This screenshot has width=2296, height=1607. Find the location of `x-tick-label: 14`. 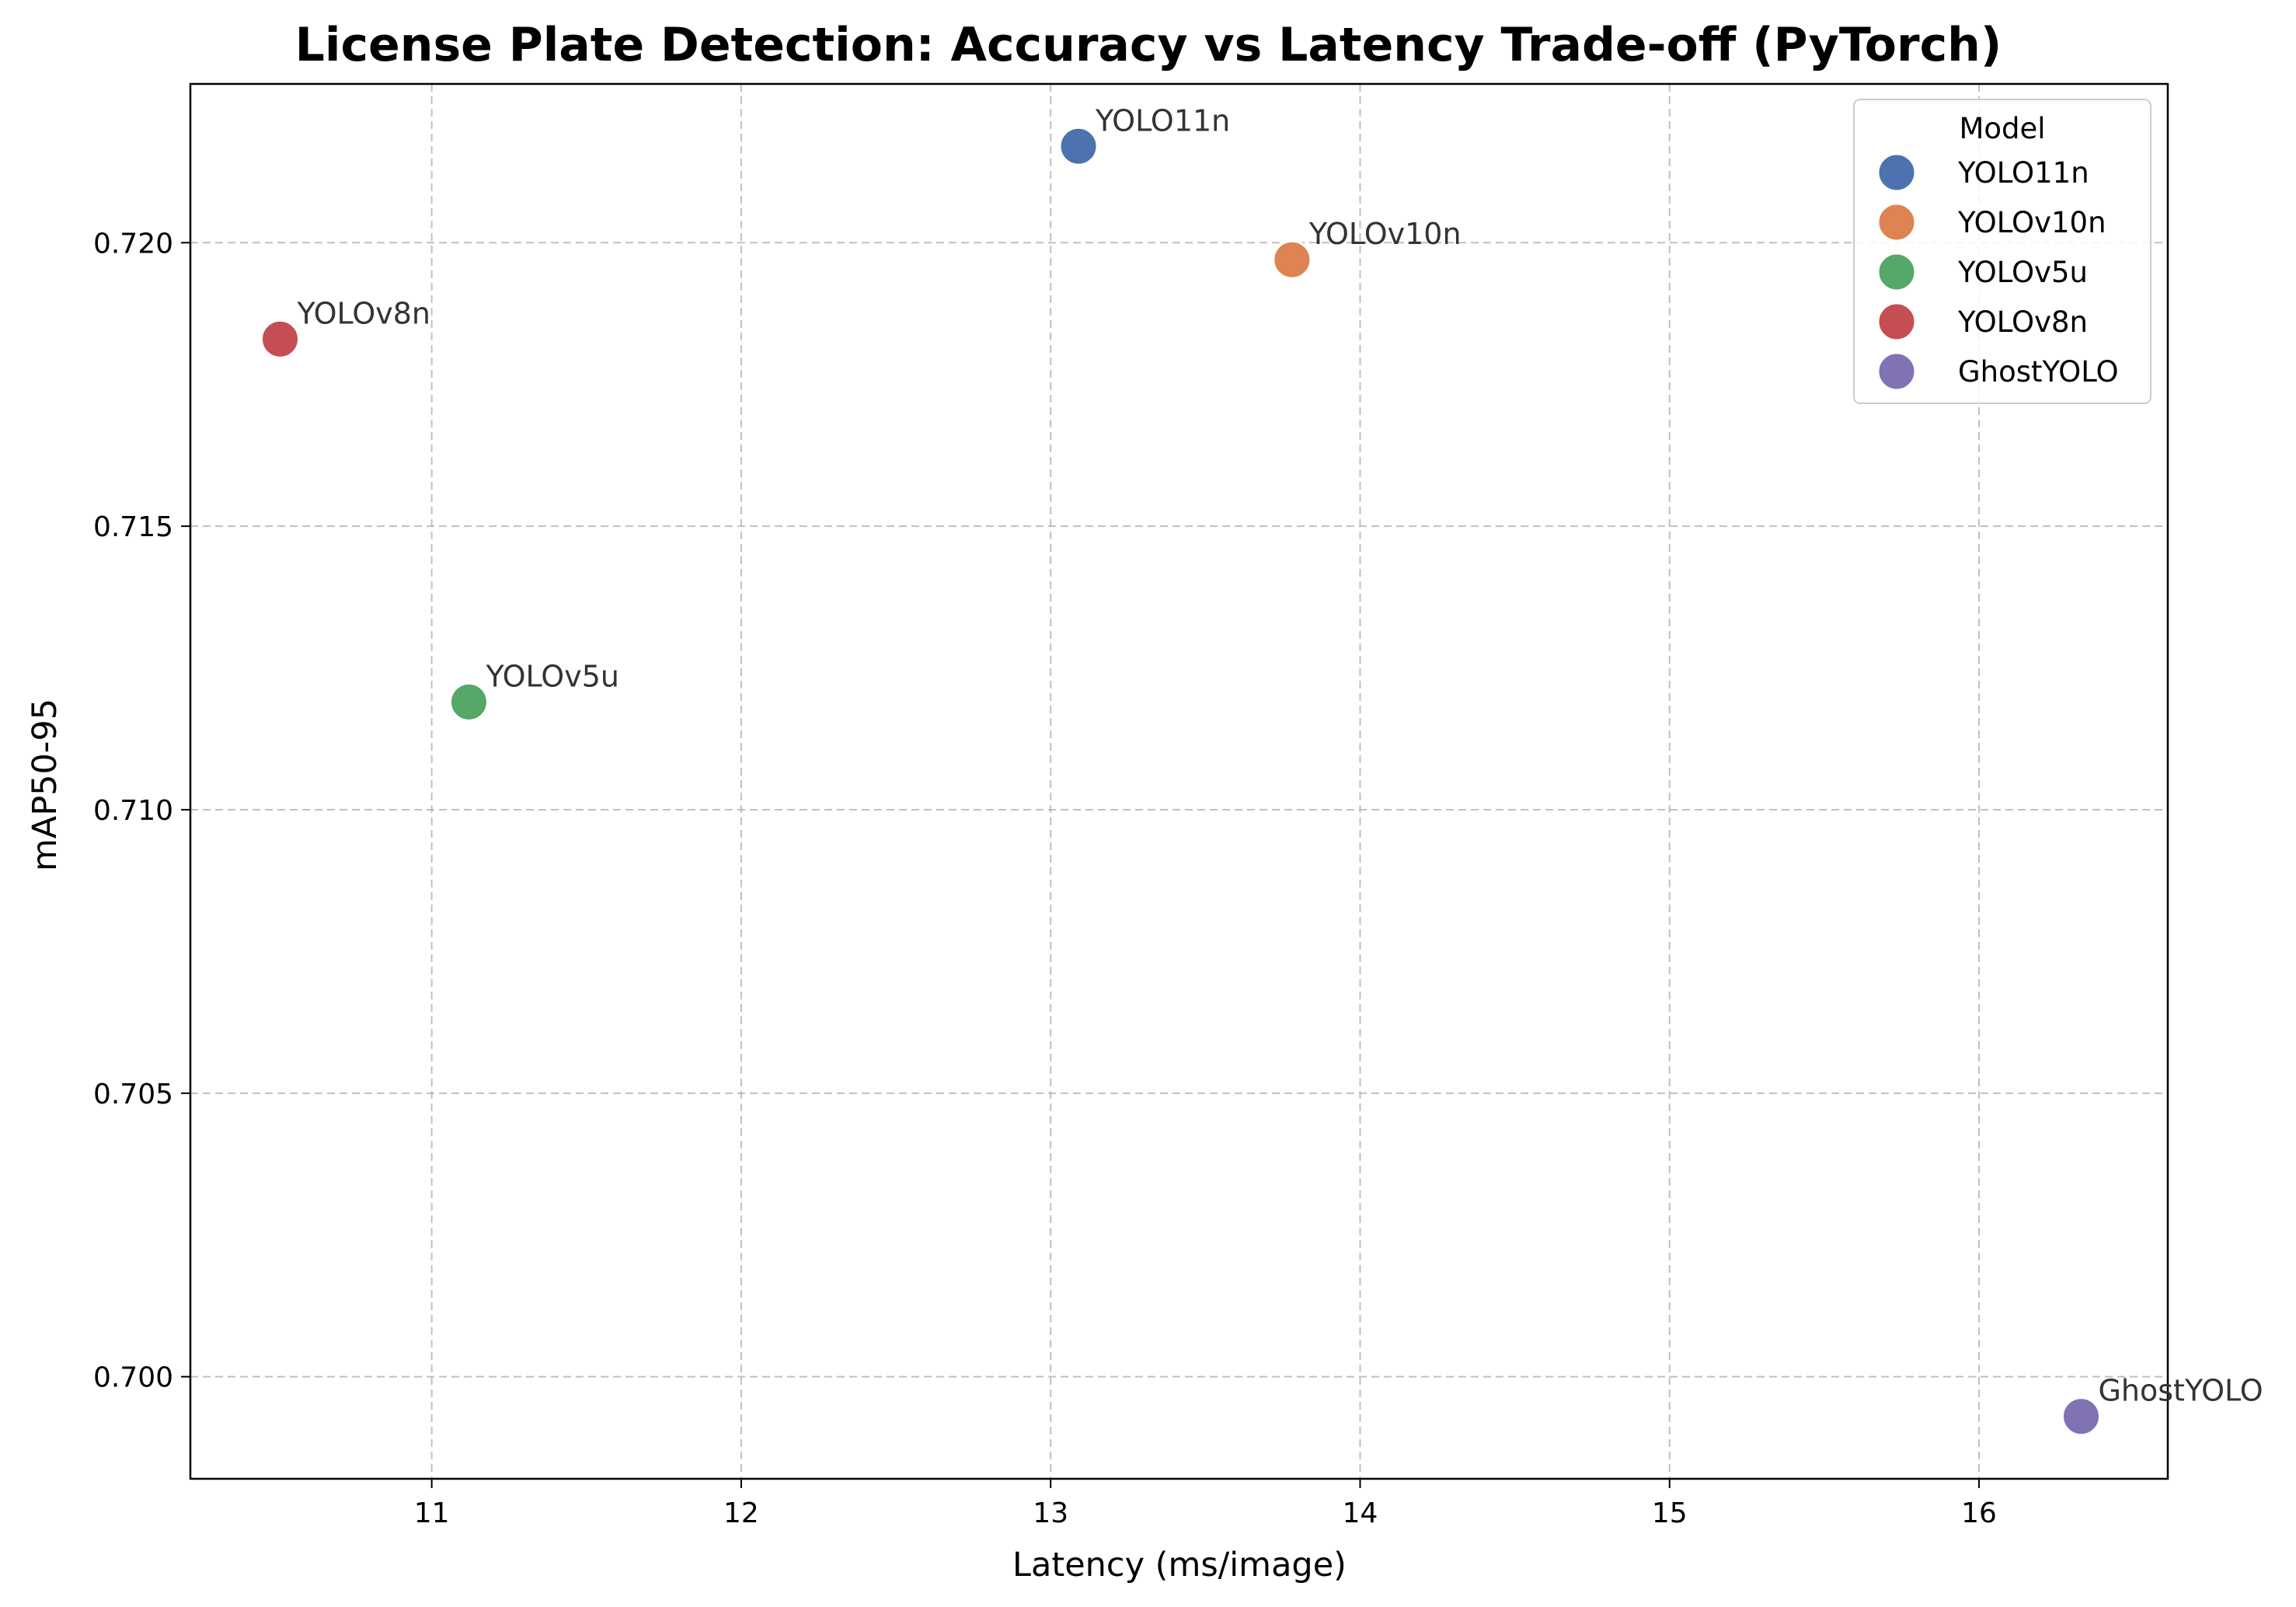

x-tick-label: 14 is located at coordinates (1360, 1513).